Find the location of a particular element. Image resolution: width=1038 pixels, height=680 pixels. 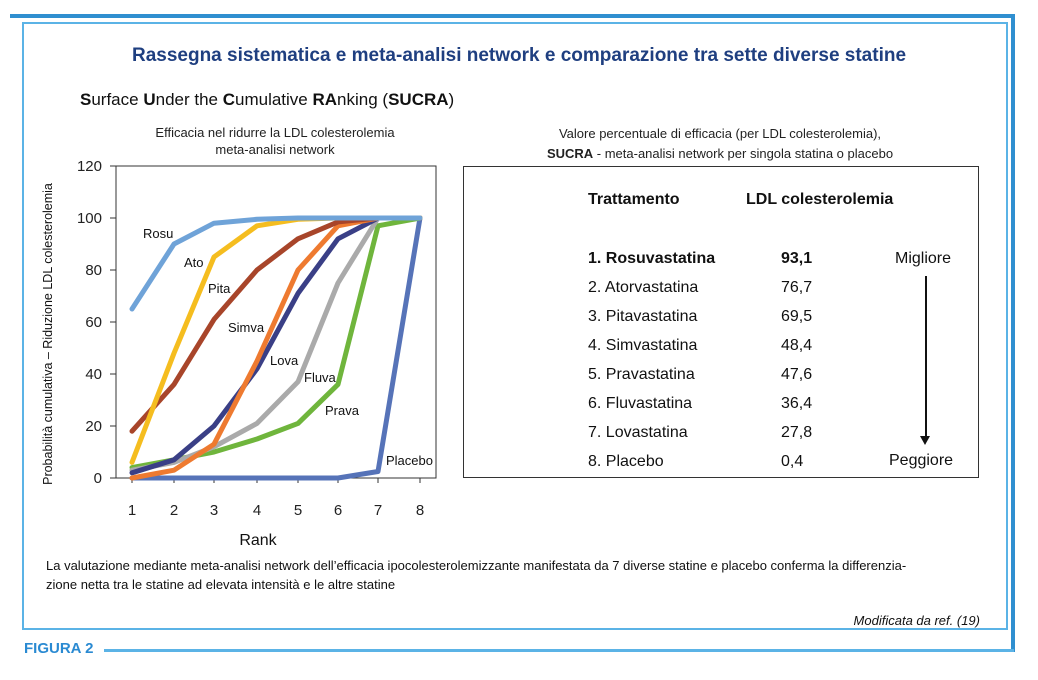

series-annotation-prava: Prava is located at coordinates (342, 410).